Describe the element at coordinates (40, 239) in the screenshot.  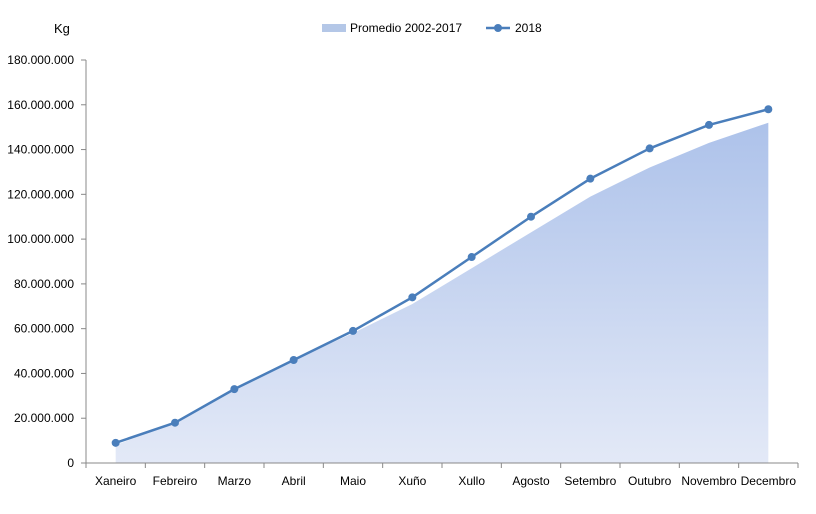
I see `y-tick-label: 100.000.000` at that location.